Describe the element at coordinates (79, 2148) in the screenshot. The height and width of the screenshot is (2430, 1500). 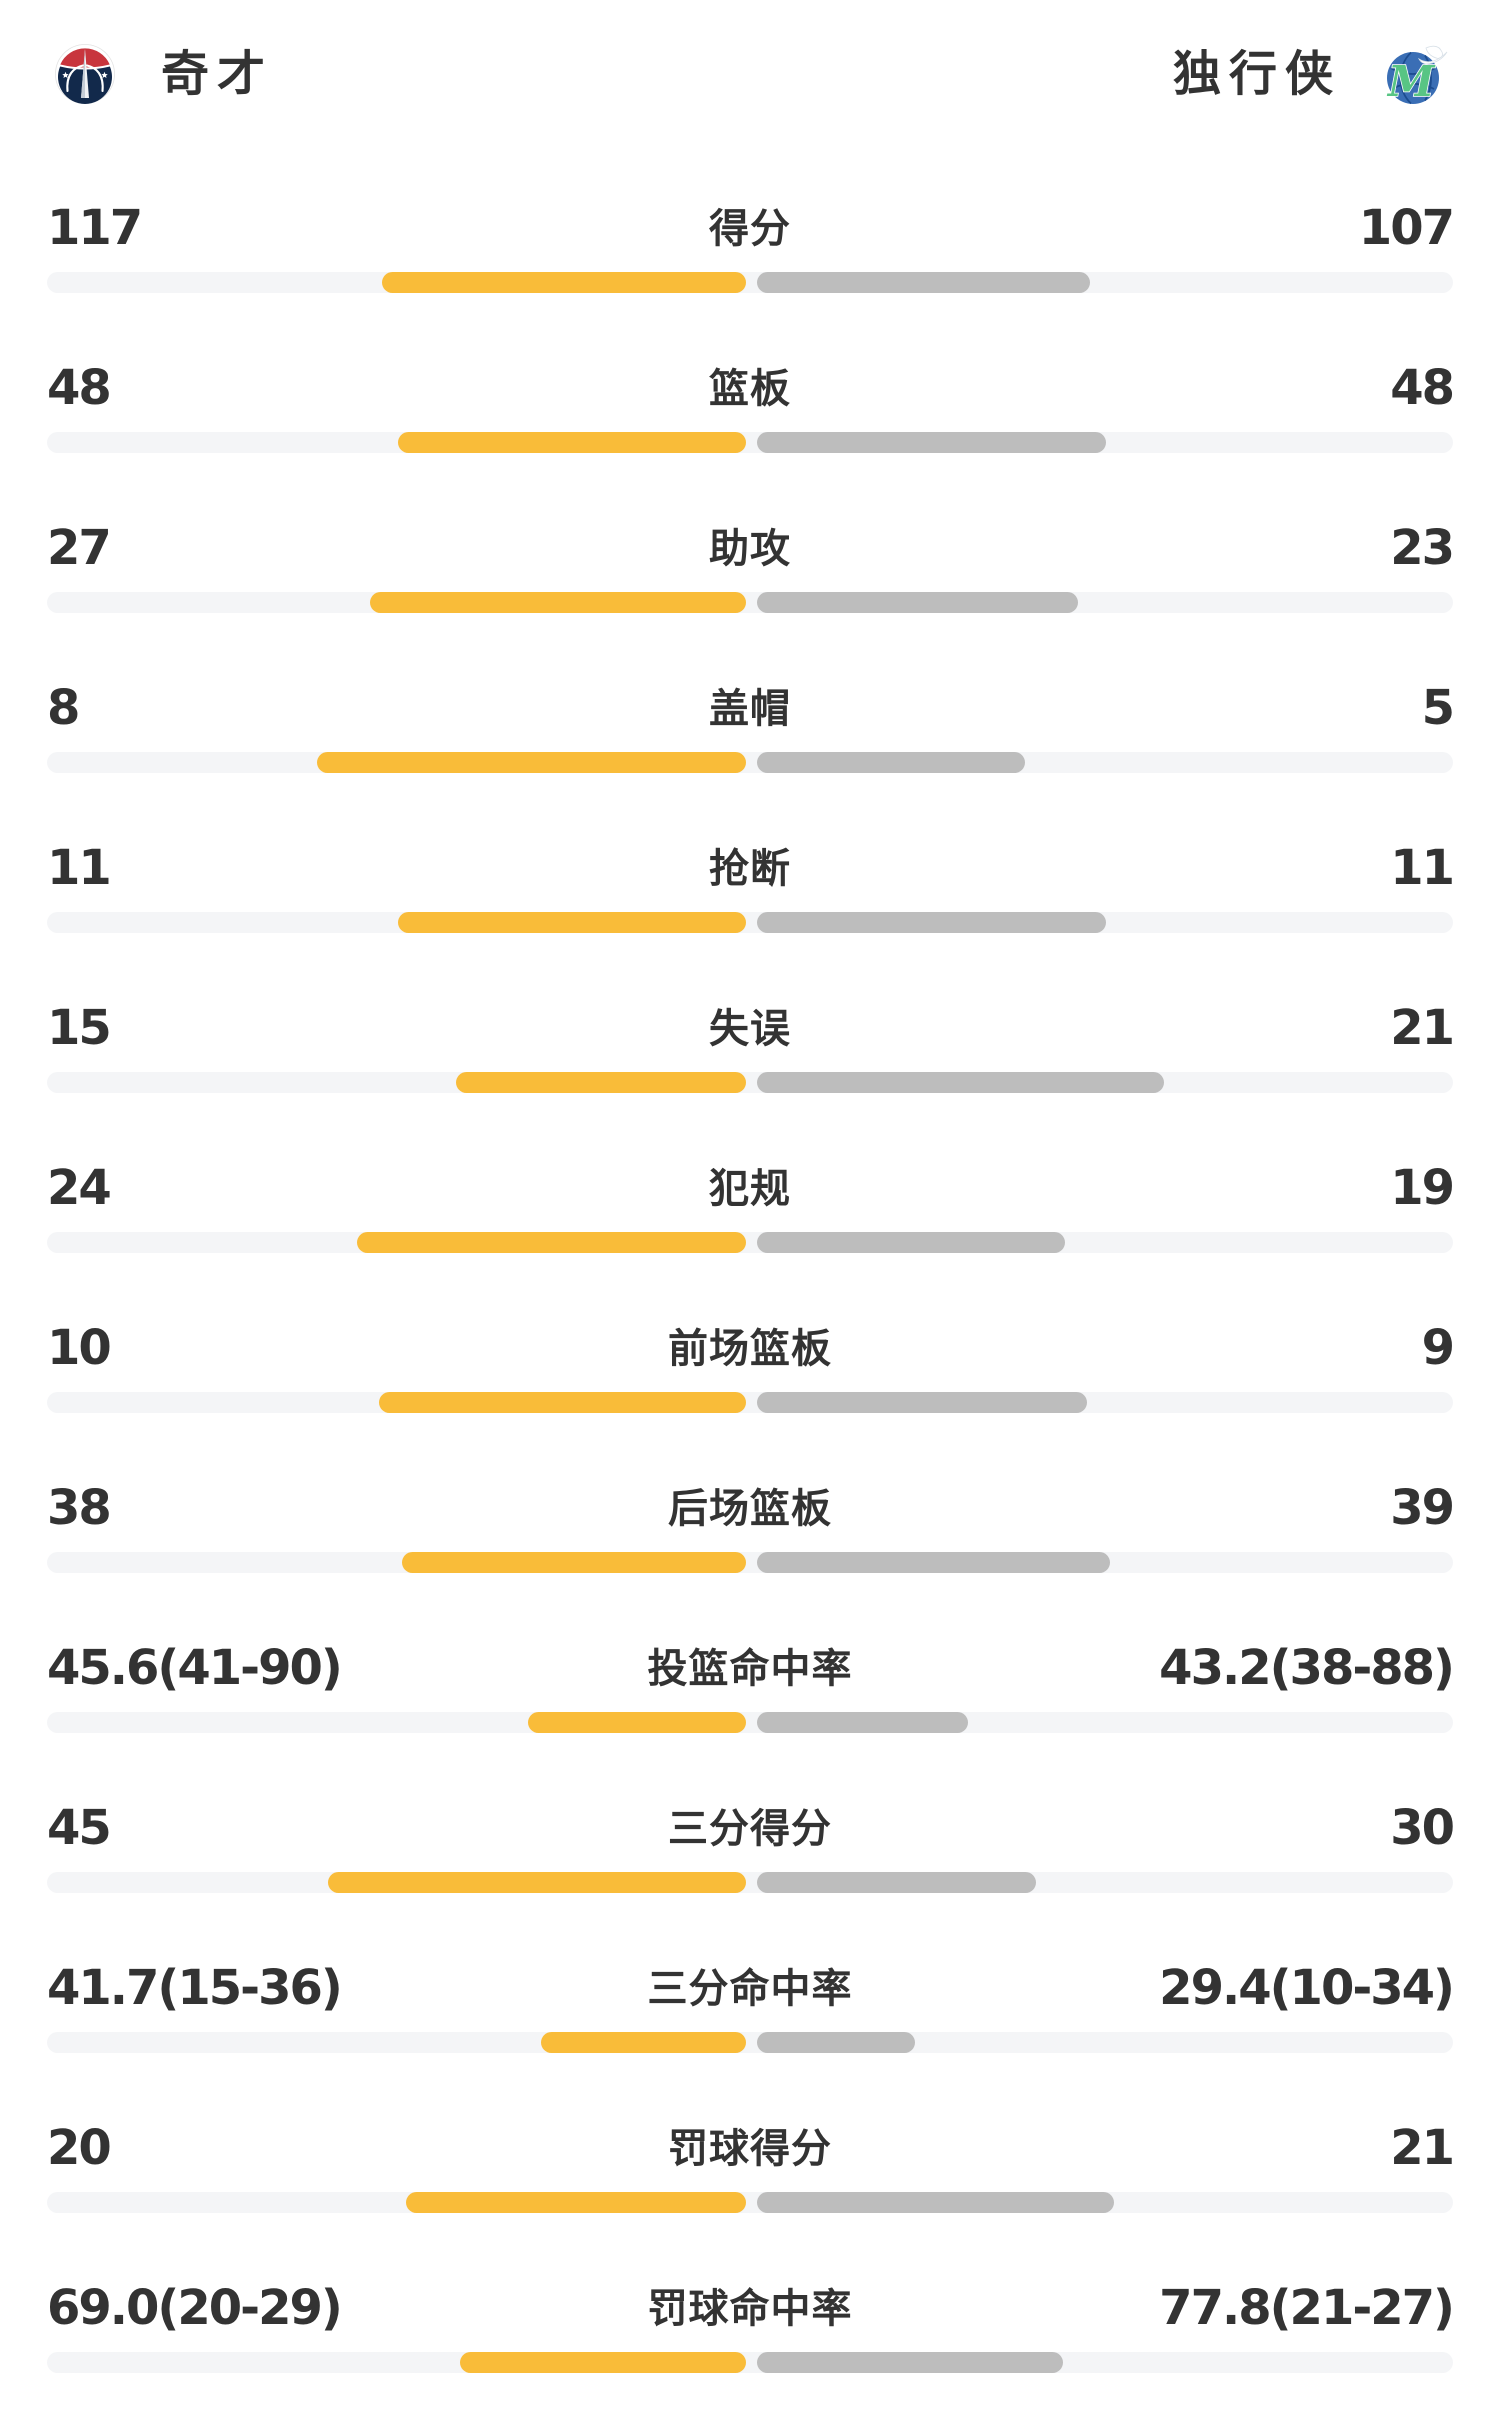
I see `stat-value-left: 20` at that location.